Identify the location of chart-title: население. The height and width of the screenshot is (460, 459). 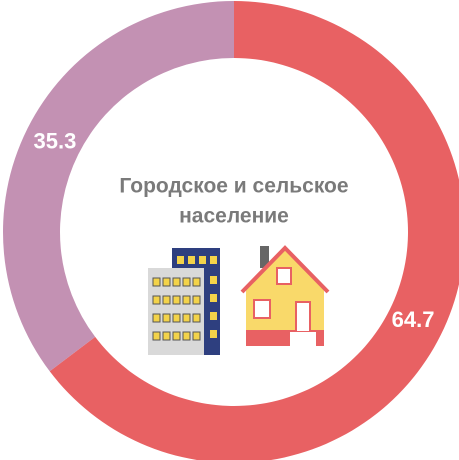
(234, 216).